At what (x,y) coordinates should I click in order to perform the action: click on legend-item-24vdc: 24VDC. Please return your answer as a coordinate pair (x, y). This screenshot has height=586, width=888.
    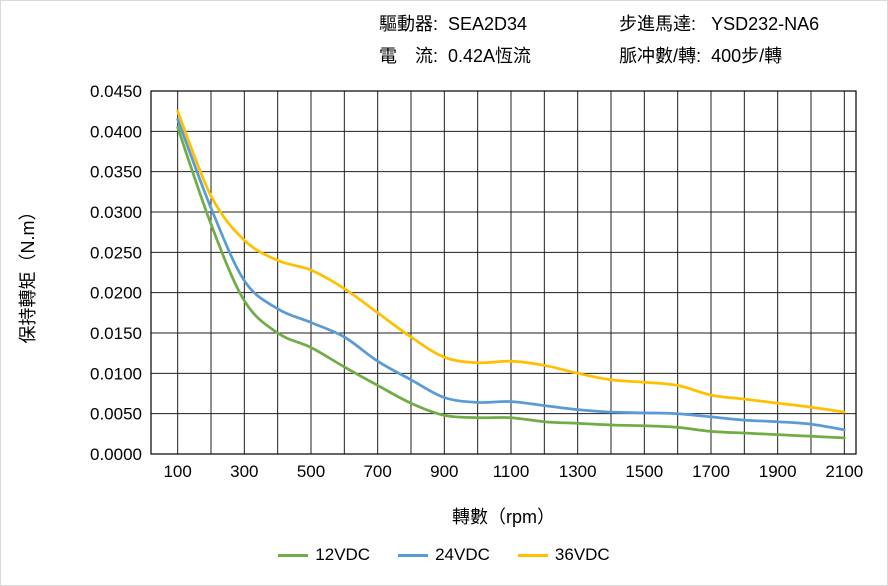
    Looking at the image, I should click on (444, 555).